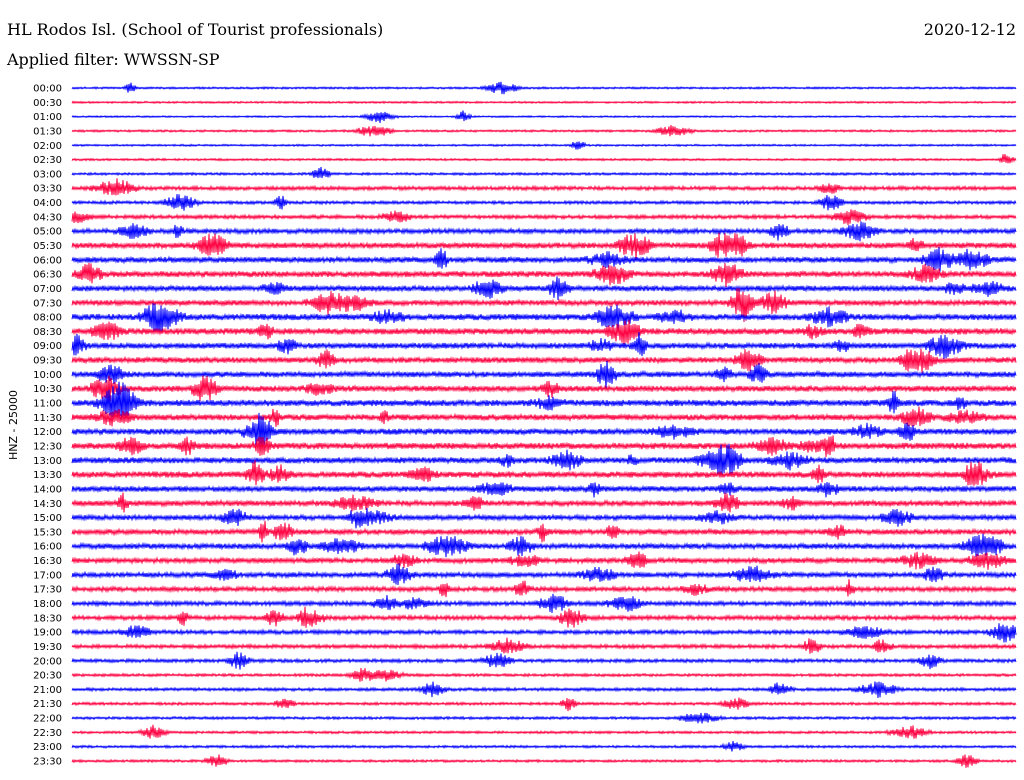  I want to click on y-axis-label: HNZ - 25000, so click(13, 425).